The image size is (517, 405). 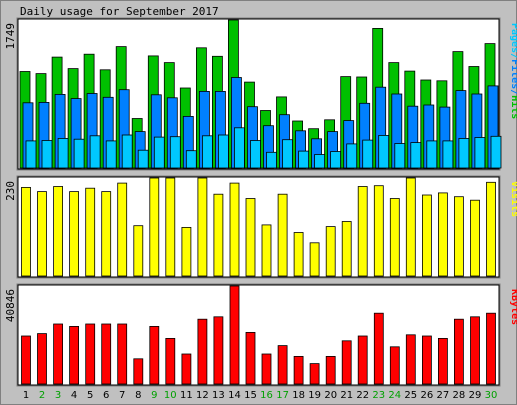 I want to click on day-label-28: 28, so click(x=459, y=395).